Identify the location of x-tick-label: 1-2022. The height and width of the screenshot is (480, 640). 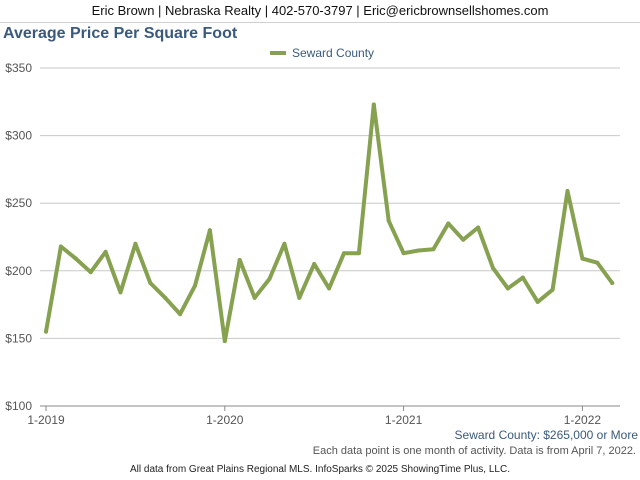
(583, 420).